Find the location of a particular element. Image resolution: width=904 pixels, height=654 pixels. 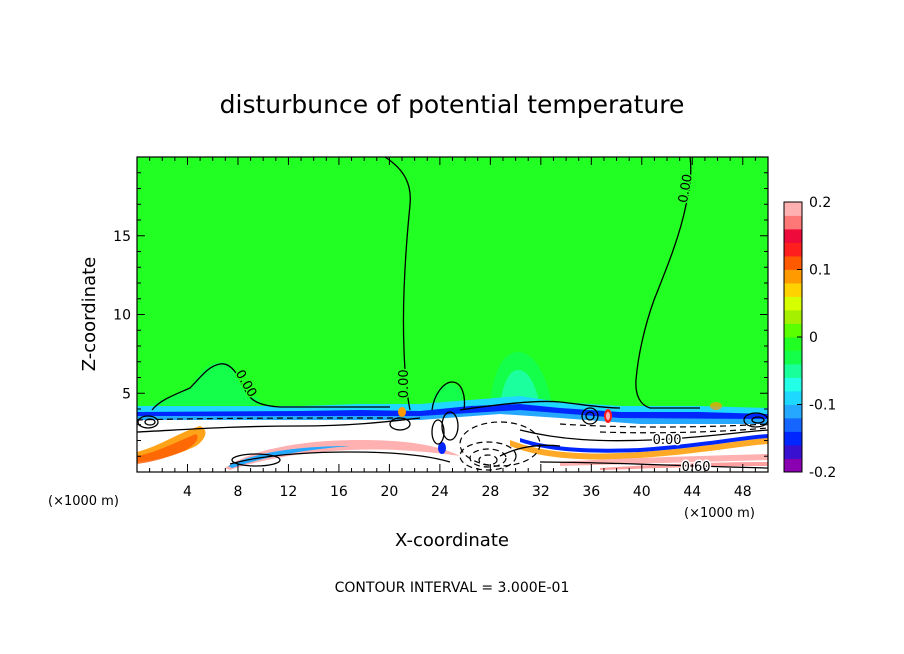

z-axis-title: Z-coordinate is located at coordinates (89, 314).